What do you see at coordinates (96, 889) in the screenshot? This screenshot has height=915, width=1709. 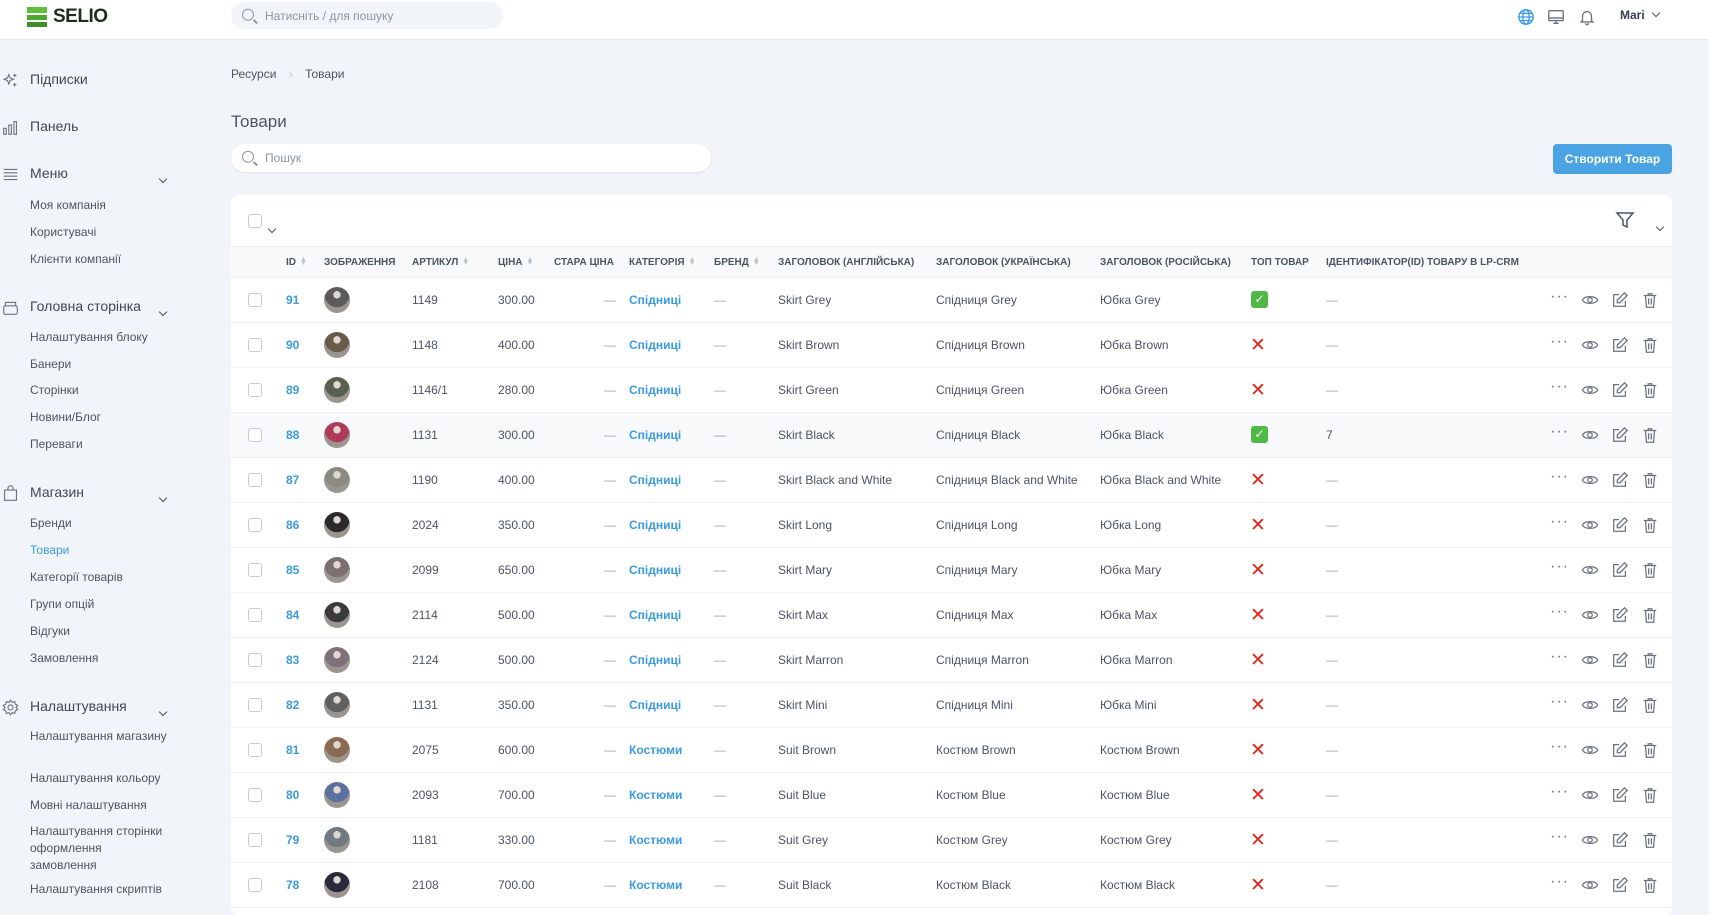 I see `sidebar-subitem: Налаштування скриптів` at bounding box center [96, 889].